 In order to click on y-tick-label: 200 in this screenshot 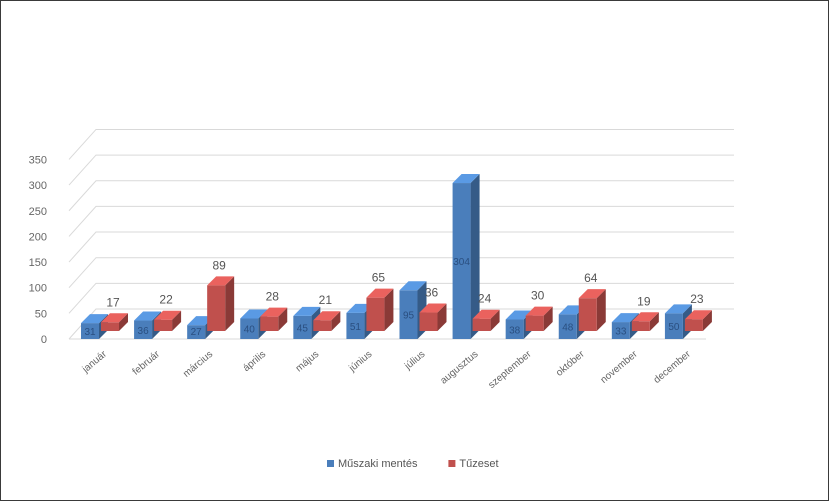, I will do `click(38, 237)`.